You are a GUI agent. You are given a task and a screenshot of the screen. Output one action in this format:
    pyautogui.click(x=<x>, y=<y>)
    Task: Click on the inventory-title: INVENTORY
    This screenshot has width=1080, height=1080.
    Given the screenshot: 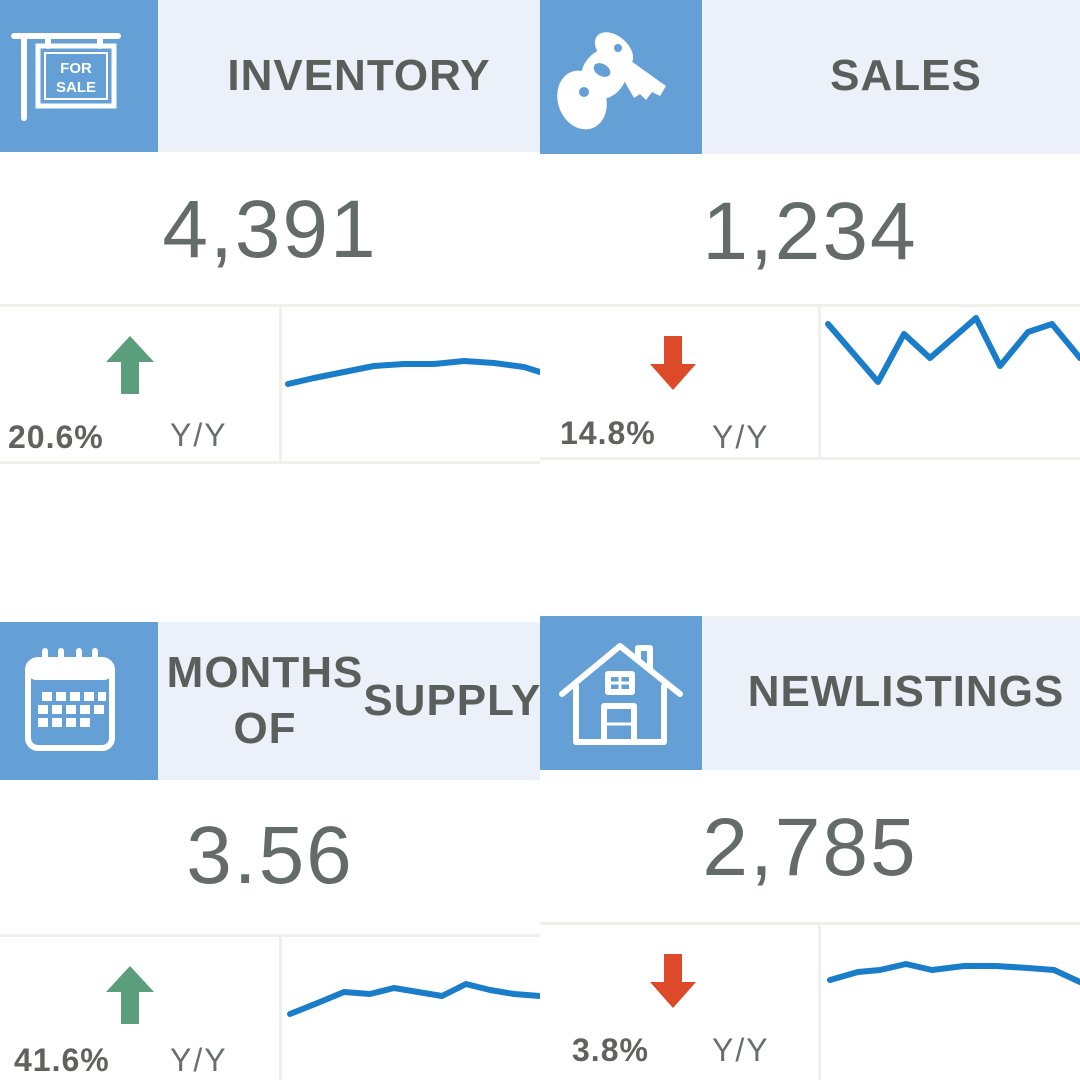 What is the action you would take?
    pyautogui.click(x=359, y=75)
    